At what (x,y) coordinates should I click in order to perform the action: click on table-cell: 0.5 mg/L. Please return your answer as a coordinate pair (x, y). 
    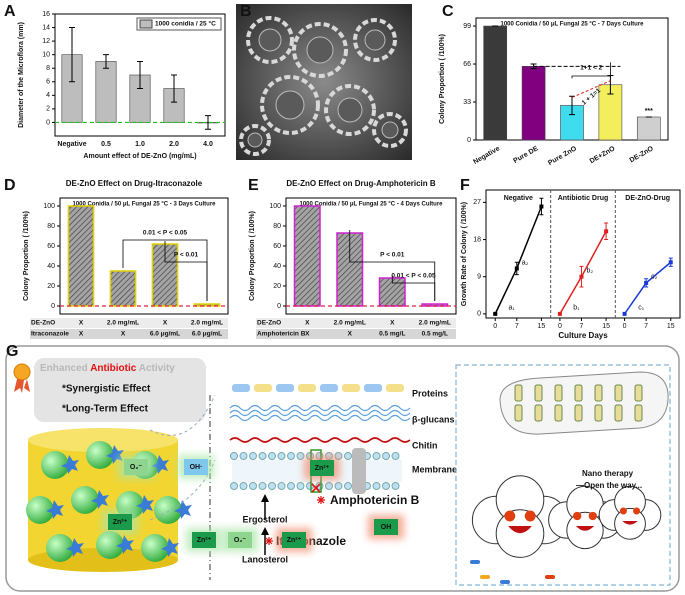
    Looking at the image, I should click on (392, 334).